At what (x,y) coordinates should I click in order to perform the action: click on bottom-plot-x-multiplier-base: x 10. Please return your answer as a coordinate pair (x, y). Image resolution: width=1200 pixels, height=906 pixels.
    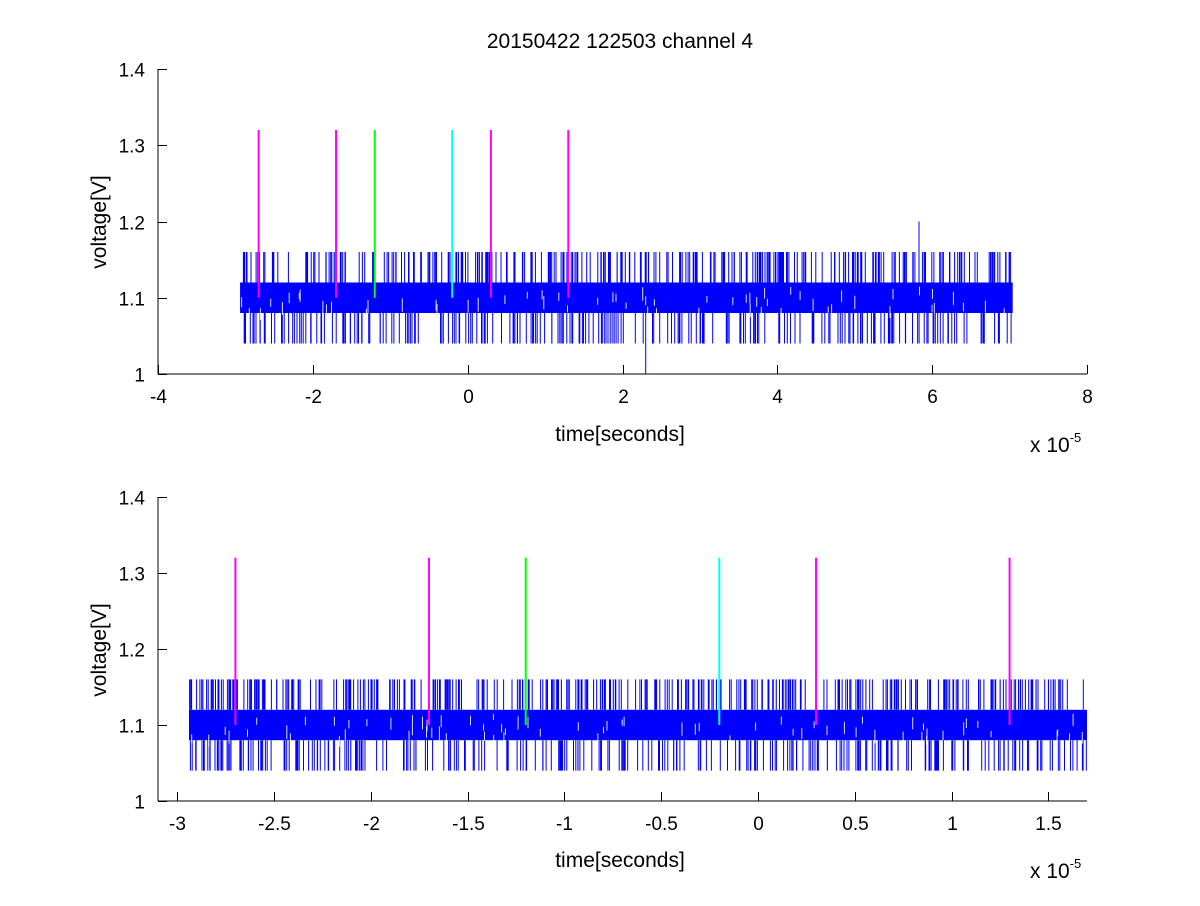
    Looking at the image, I should click on (1050, 871).